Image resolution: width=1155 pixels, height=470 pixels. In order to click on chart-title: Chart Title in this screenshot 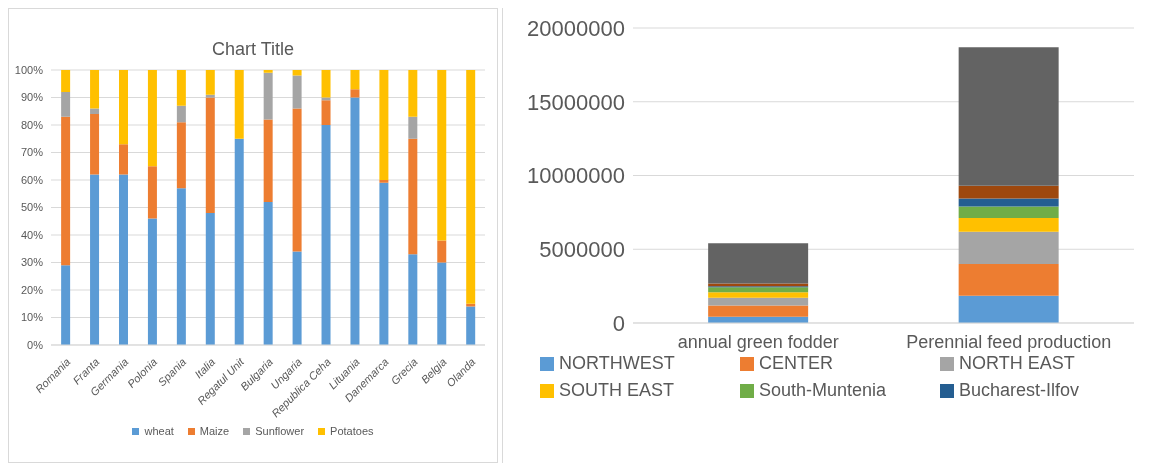, I will do `click(253, 49)`.